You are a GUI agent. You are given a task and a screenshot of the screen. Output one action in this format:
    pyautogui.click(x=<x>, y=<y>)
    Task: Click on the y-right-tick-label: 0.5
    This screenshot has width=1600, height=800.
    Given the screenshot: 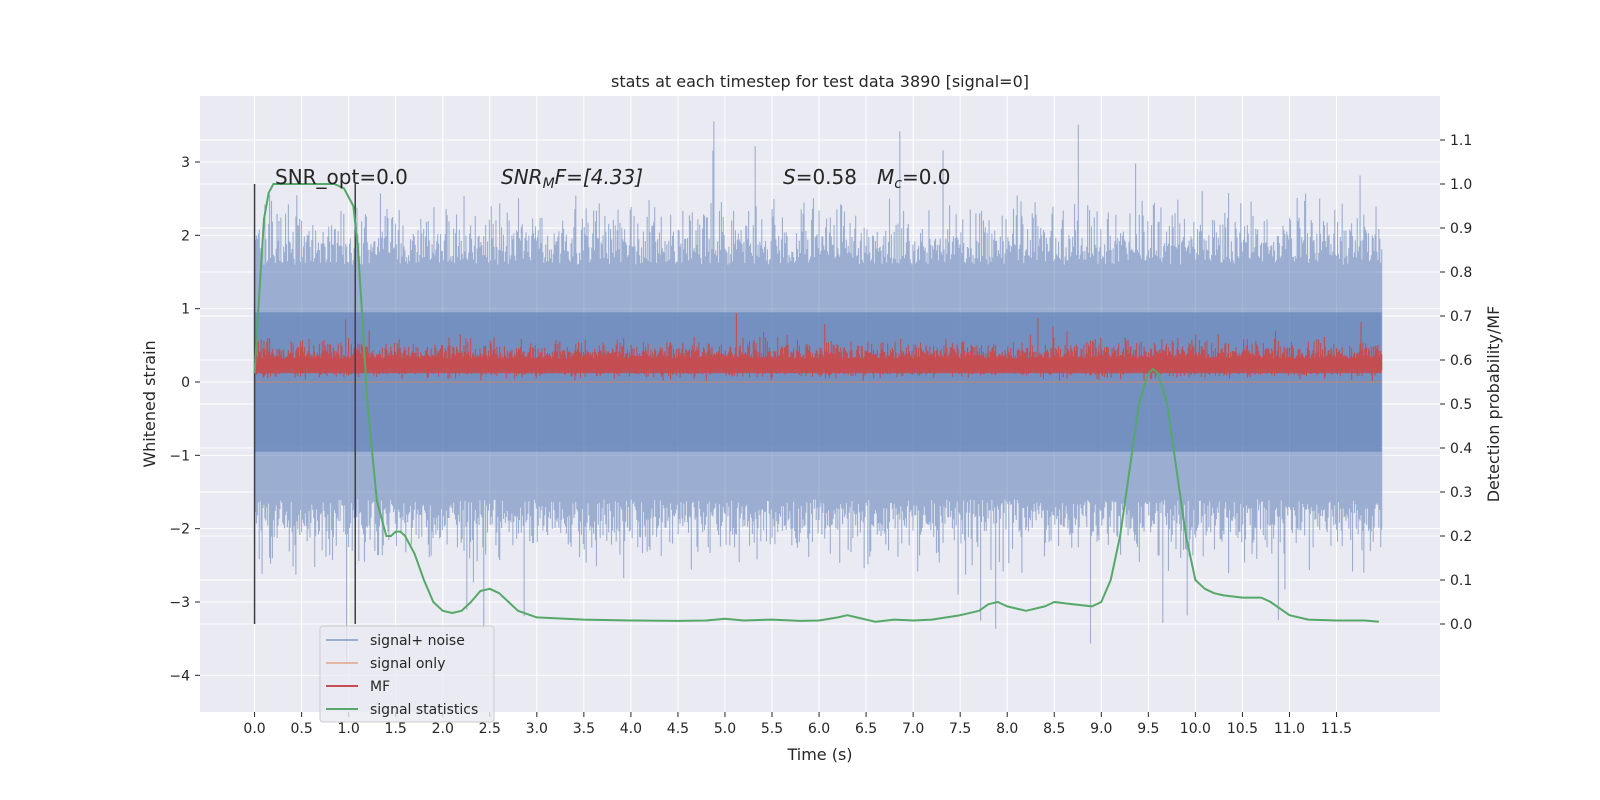 What is the action you would take?
    pyautogui.click(x=1461, y=405)
    